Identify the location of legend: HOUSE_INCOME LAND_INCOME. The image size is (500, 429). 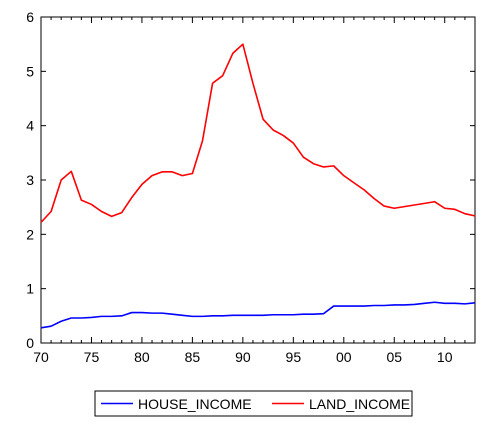
(253, 403).